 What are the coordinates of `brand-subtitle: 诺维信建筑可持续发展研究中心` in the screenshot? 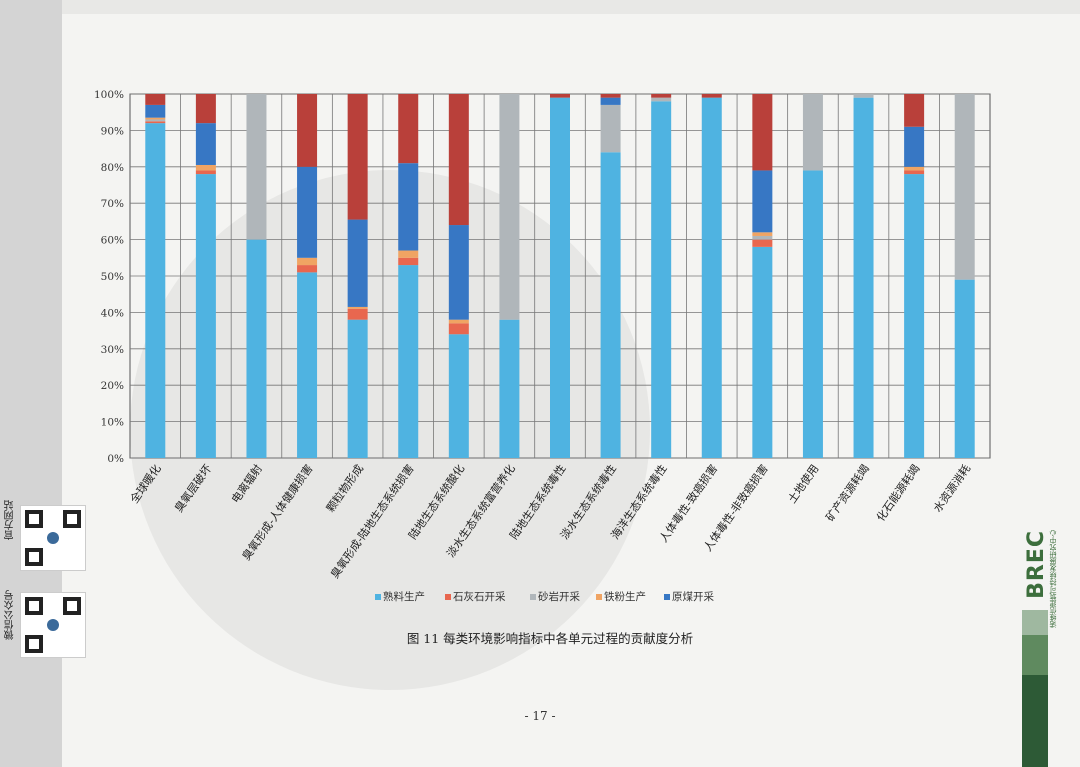 It's located at (1053, 579).